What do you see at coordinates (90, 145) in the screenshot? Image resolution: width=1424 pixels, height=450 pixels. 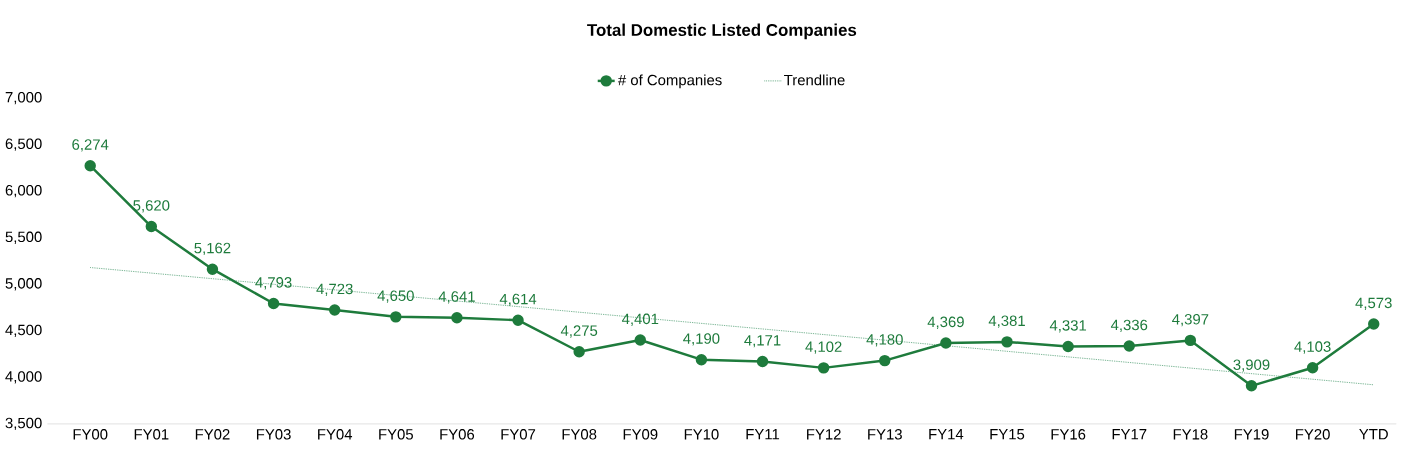 I see `data-label: 6,274` at bounding box center [90, 145].